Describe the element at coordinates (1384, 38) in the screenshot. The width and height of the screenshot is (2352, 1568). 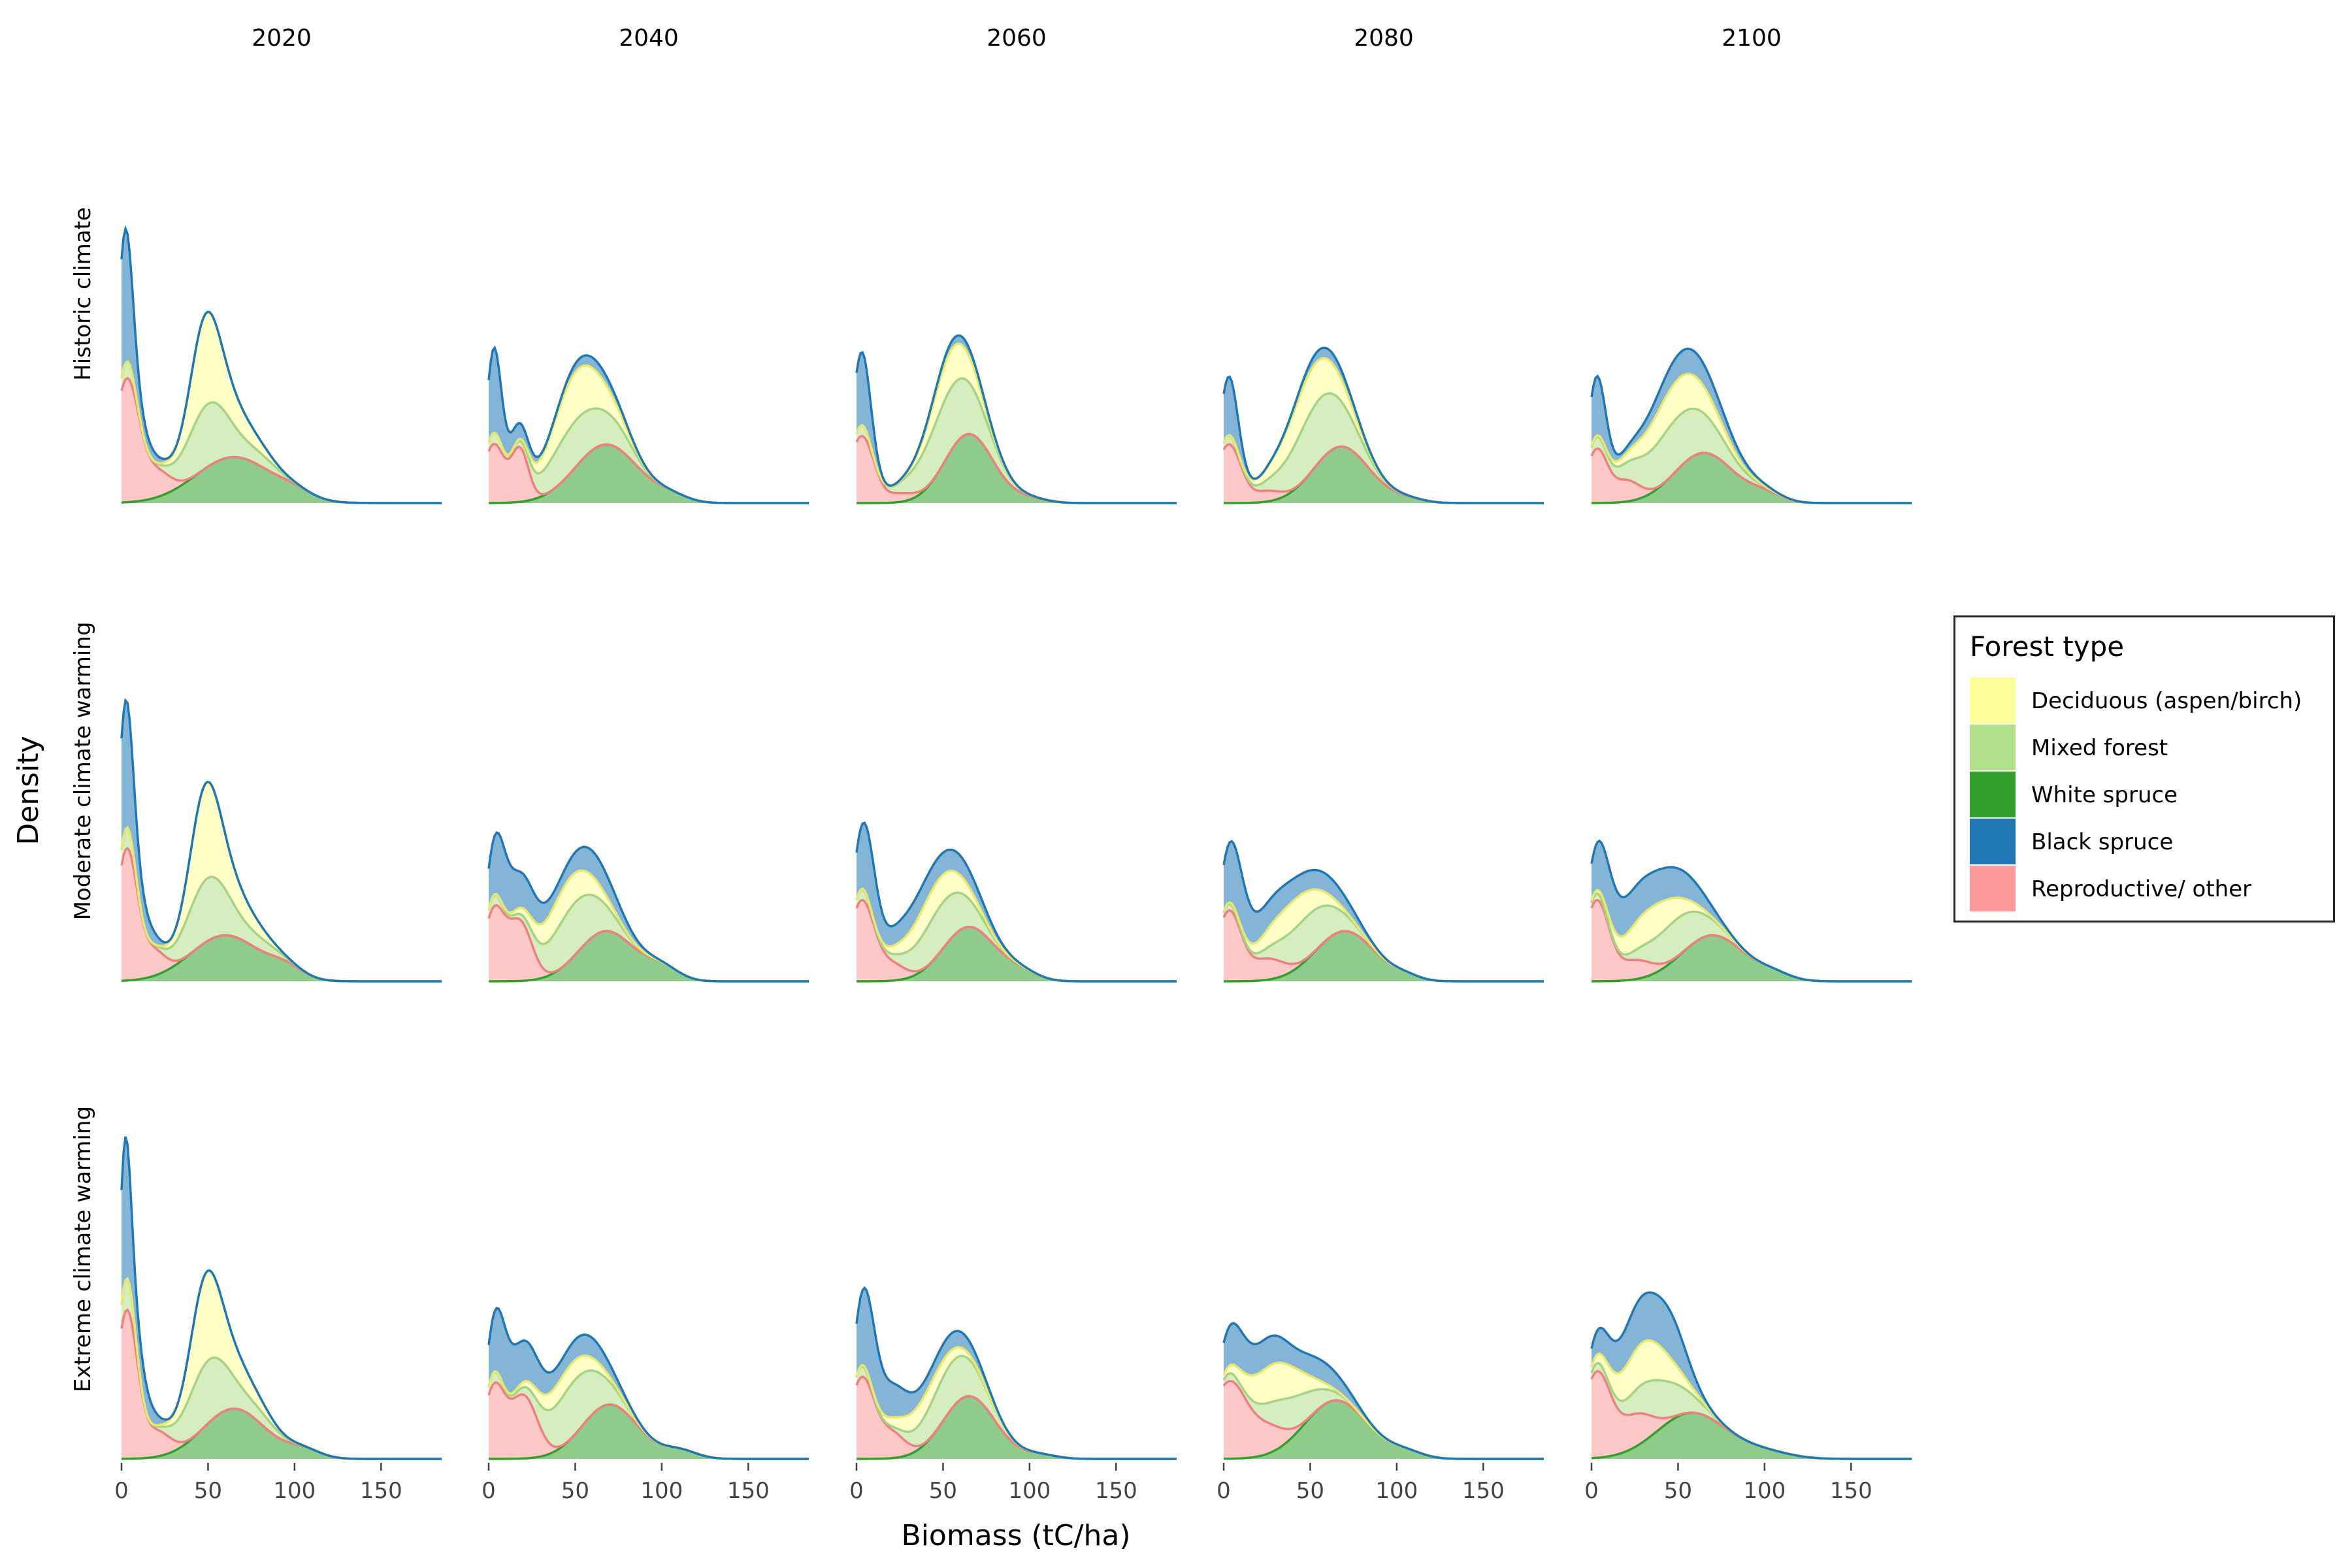
I see `column-title-2080: 2080` at that location.